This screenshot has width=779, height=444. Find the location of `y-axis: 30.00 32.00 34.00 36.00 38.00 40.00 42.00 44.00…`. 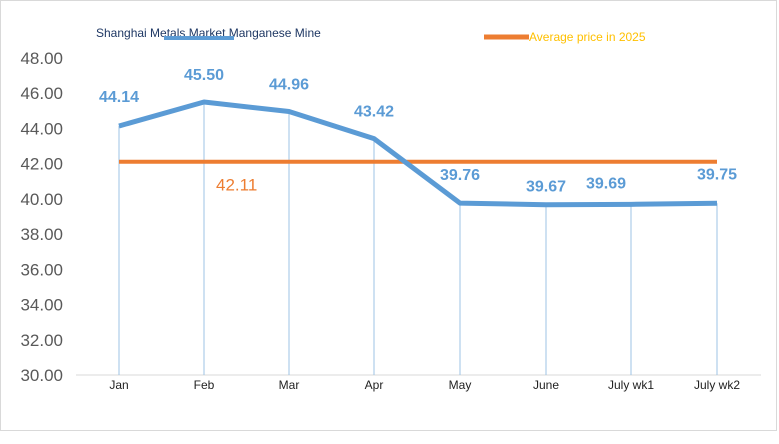

y-axis: 30.00 32.00 34.00 36.00 38.00 40.00 42.00 44.00… is located at coordinates (41, 217).